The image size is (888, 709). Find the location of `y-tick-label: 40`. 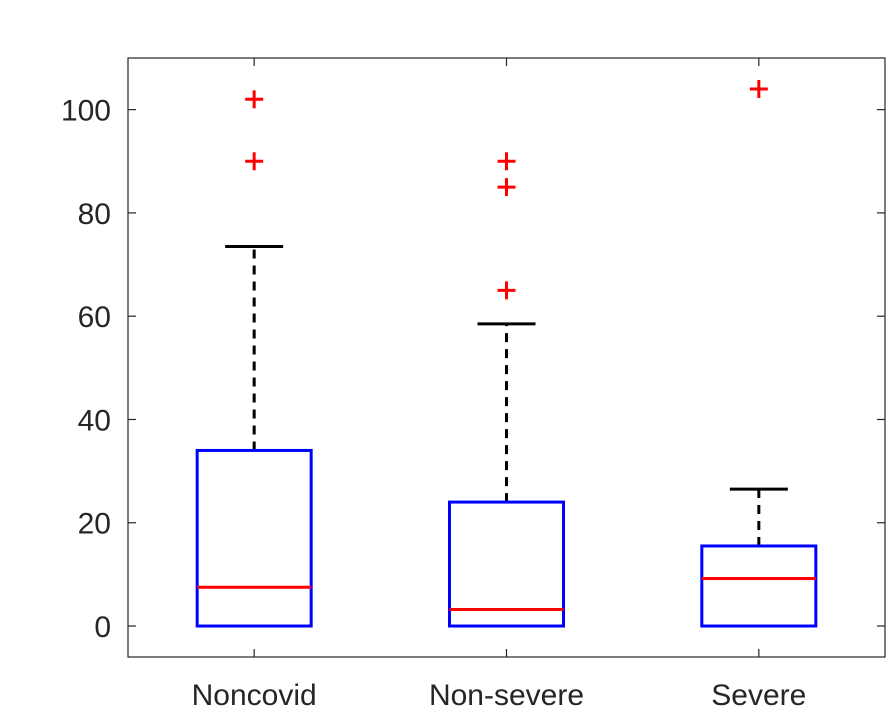

y-tick-label: 40 is located at coordinates (94, 420).